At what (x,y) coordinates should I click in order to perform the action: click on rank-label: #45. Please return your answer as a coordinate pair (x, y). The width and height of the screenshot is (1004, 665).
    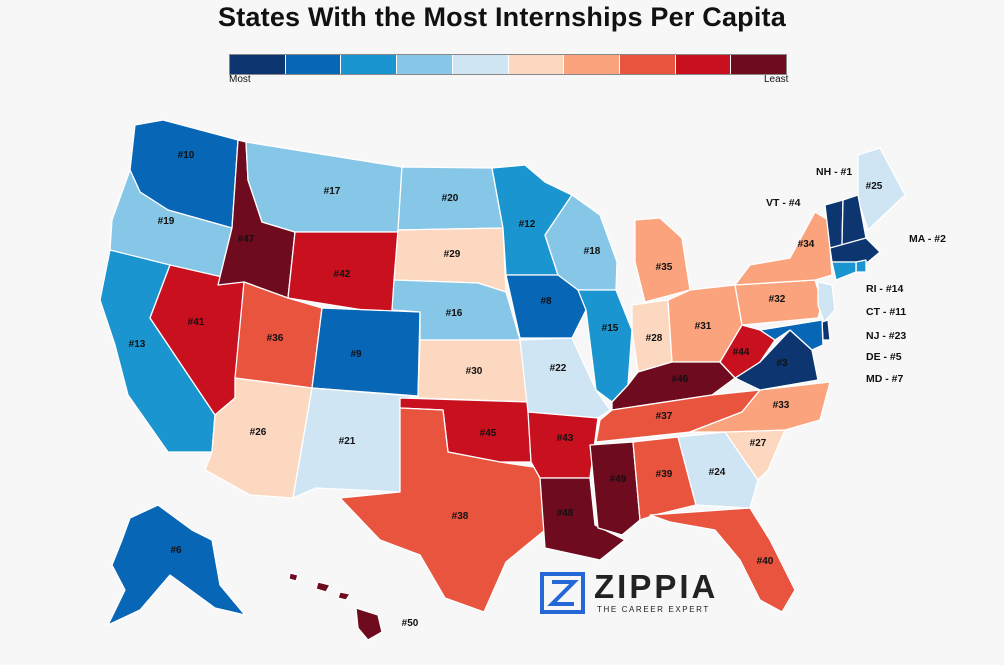
    Looking at the image, I should click on (488, 433).